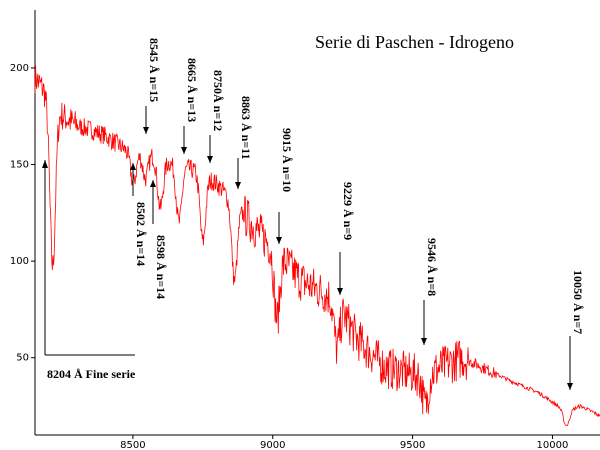  Describe the element at coordinates (432, 267) in the screenshot. I see `line-annotation-label: 9546 Å n=8` at that location.